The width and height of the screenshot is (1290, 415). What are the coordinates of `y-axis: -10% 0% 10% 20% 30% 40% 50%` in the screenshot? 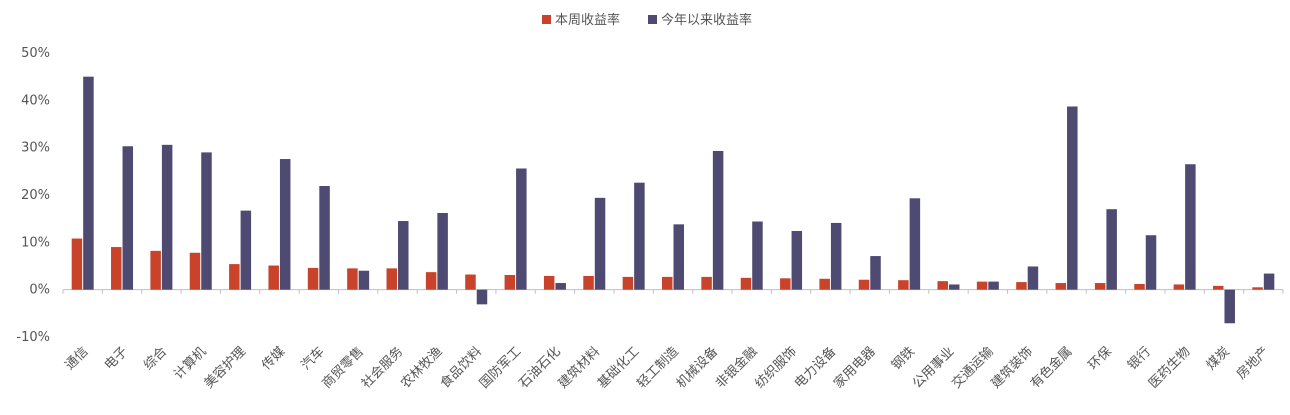 It's located at (33, 195).